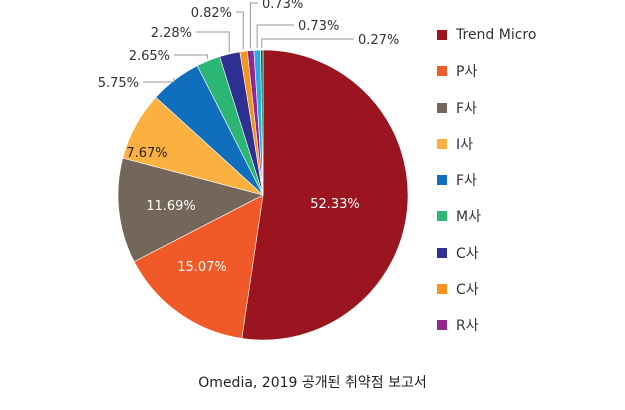 This screenshot has height=410, width=625. What do you see at coordinates (335, 204) in the screenshot?
I see `data-label: 52.33%` at bounding box center [335, 204].